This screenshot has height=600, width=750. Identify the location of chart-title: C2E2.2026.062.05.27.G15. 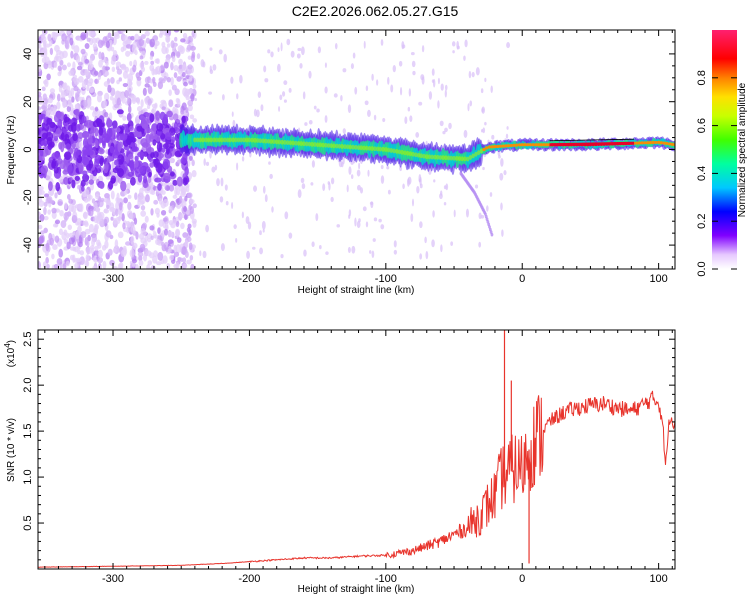
(375, 11).